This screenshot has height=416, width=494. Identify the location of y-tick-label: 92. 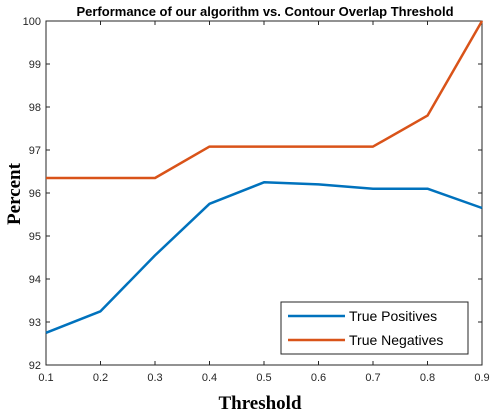
(35, 366).